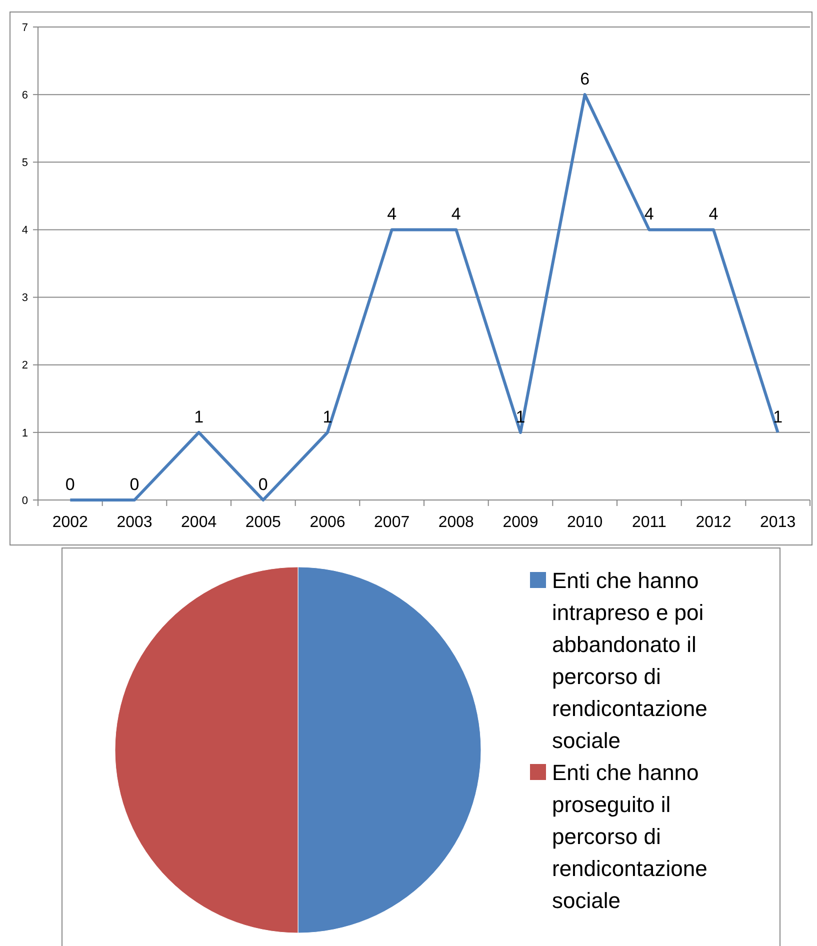 Image resolution: width=817 pixels, height=946 pixels. Describe the element at coordinates (585, 522) in the screenshot. I see `x-tick-label: 2010` at that location.